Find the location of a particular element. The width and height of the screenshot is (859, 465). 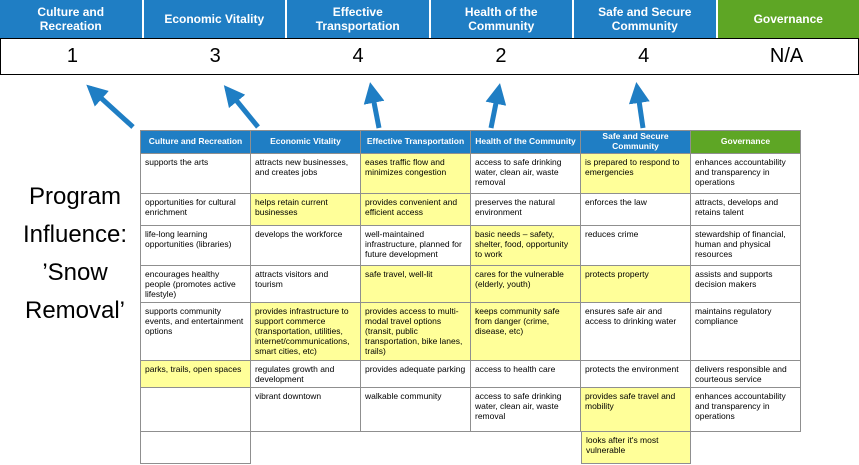

program-title-line: Program is located at coordinates (75, 196).